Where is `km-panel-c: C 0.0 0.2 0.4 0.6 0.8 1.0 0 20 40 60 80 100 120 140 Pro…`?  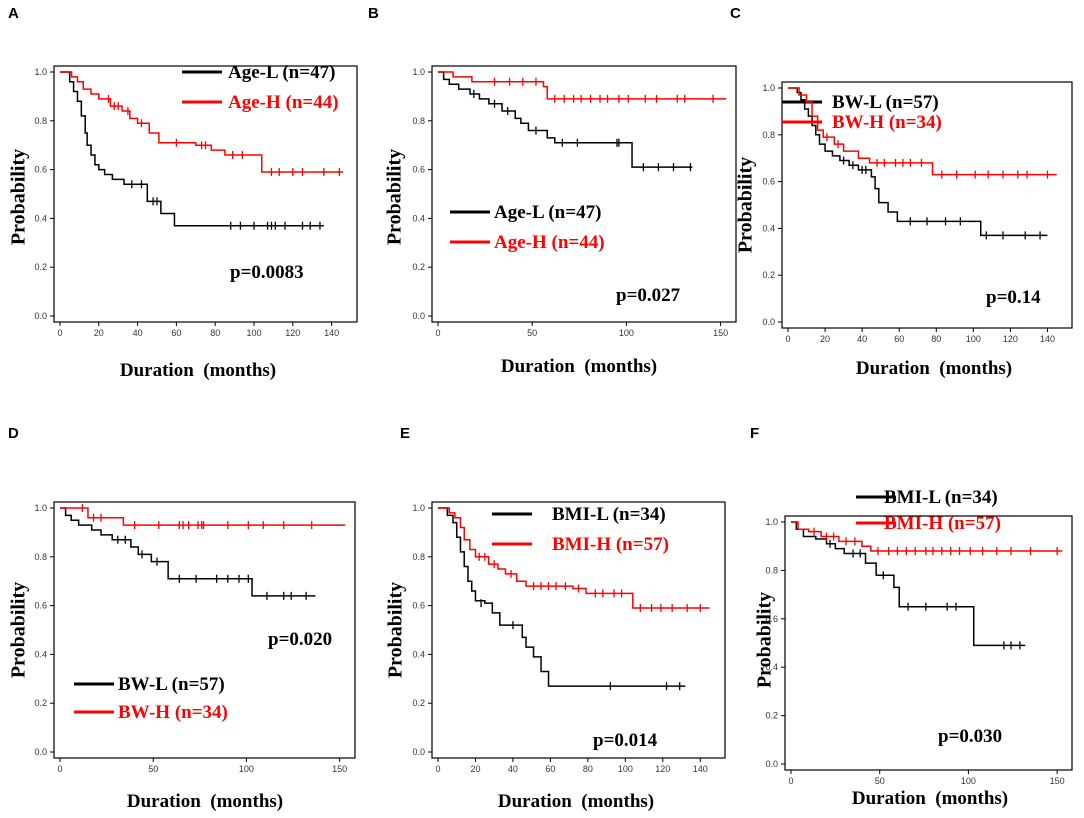 km-panel-c: C 0.0 0.2 0.4 0.6 0.8 1.0 0 20 40 60 80 100 120 140 Pro… is located at coordinates (901, 192).